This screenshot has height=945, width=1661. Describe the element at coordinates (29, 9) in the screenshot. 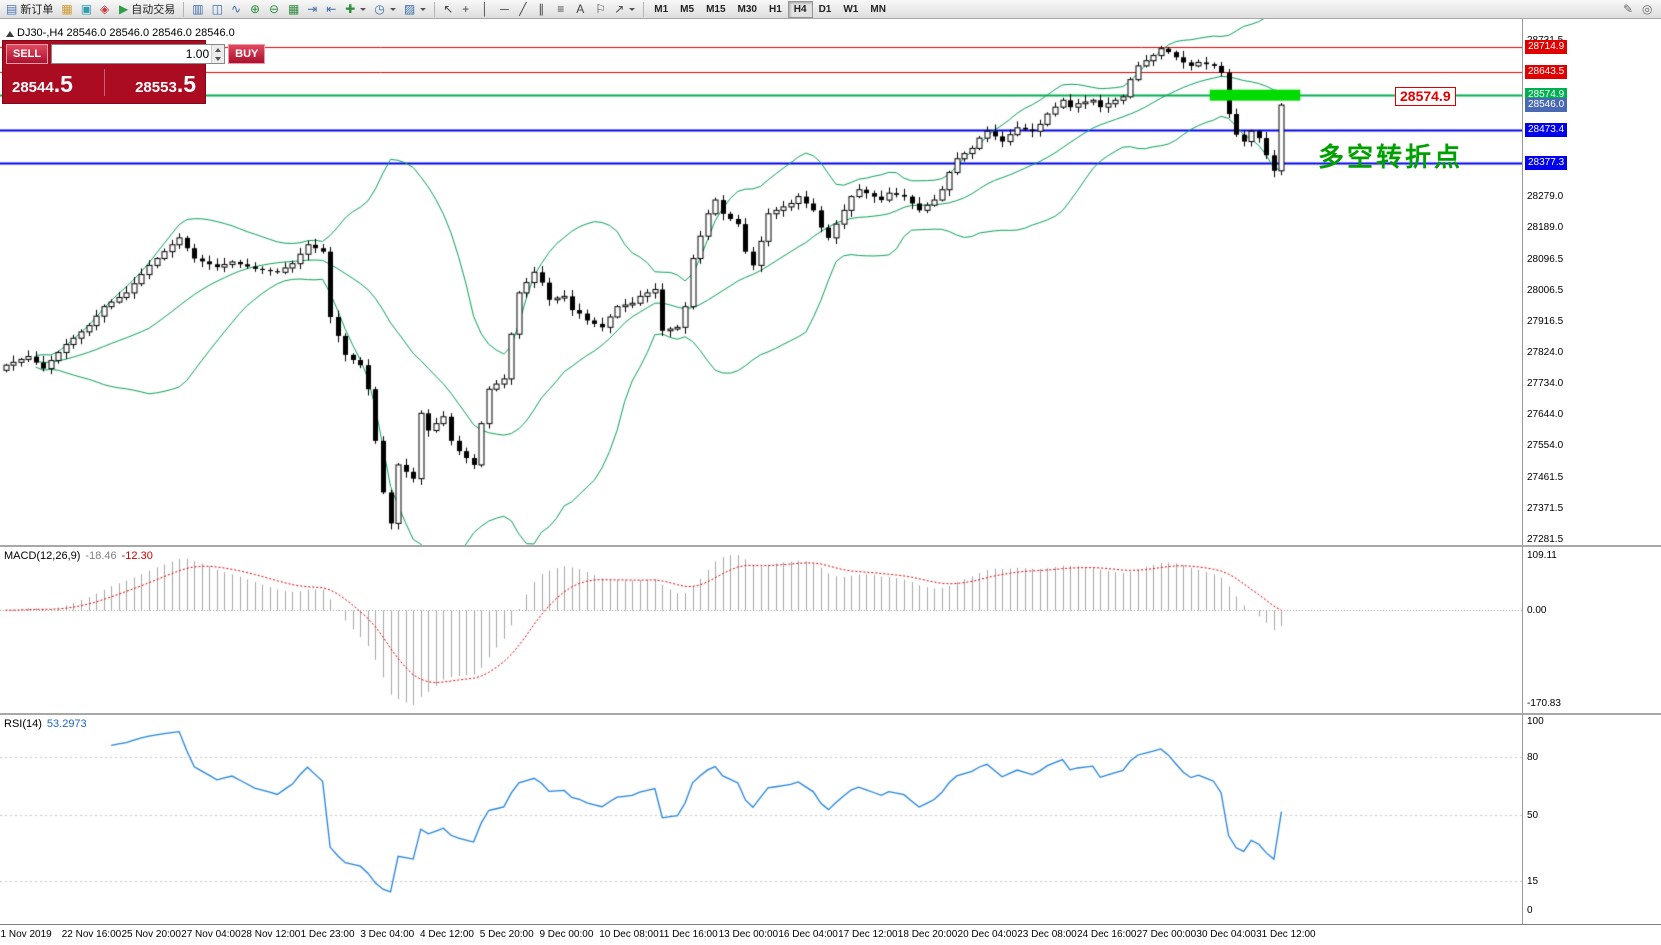

I see `new-order-button: ▤ 新订单` at that location.